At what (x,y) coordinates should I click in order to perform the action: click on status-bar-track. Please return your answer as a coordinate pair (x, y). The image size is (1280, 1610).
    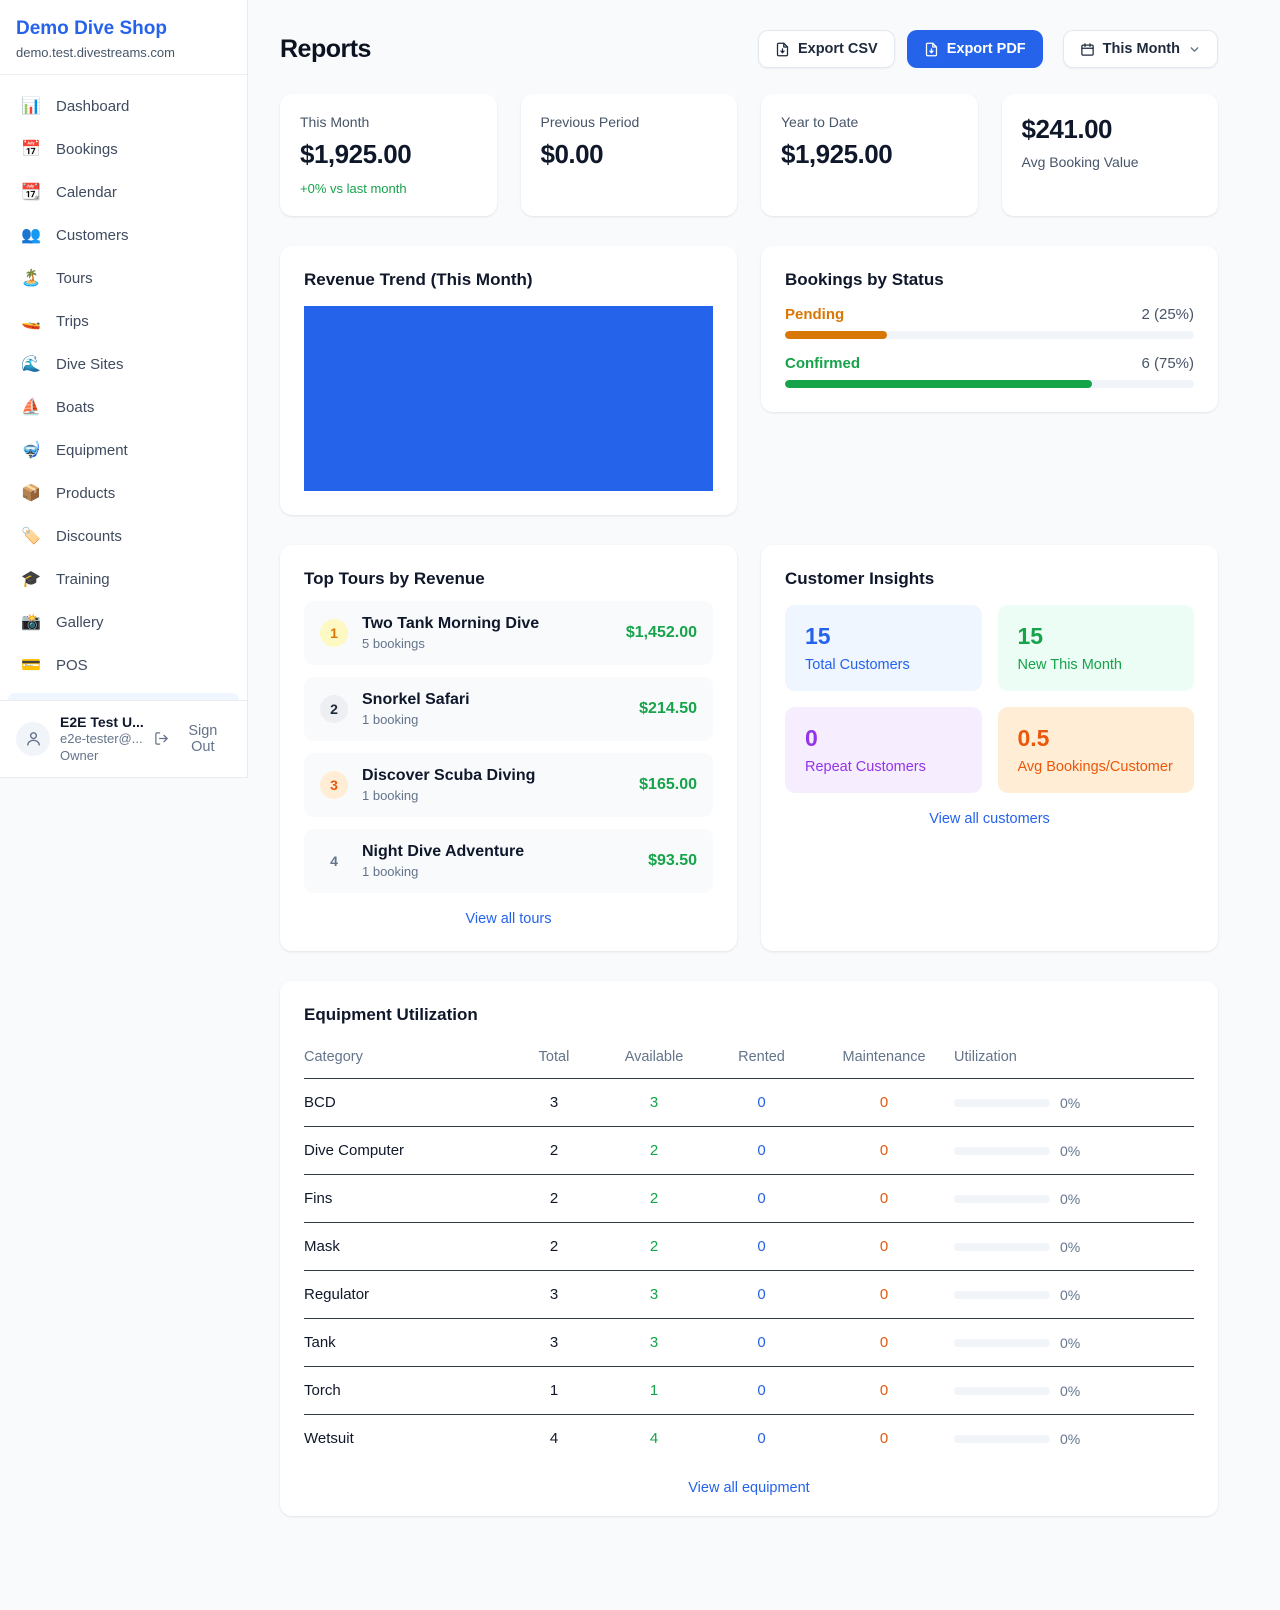
    Looking at the image, I should click on (989, 384).